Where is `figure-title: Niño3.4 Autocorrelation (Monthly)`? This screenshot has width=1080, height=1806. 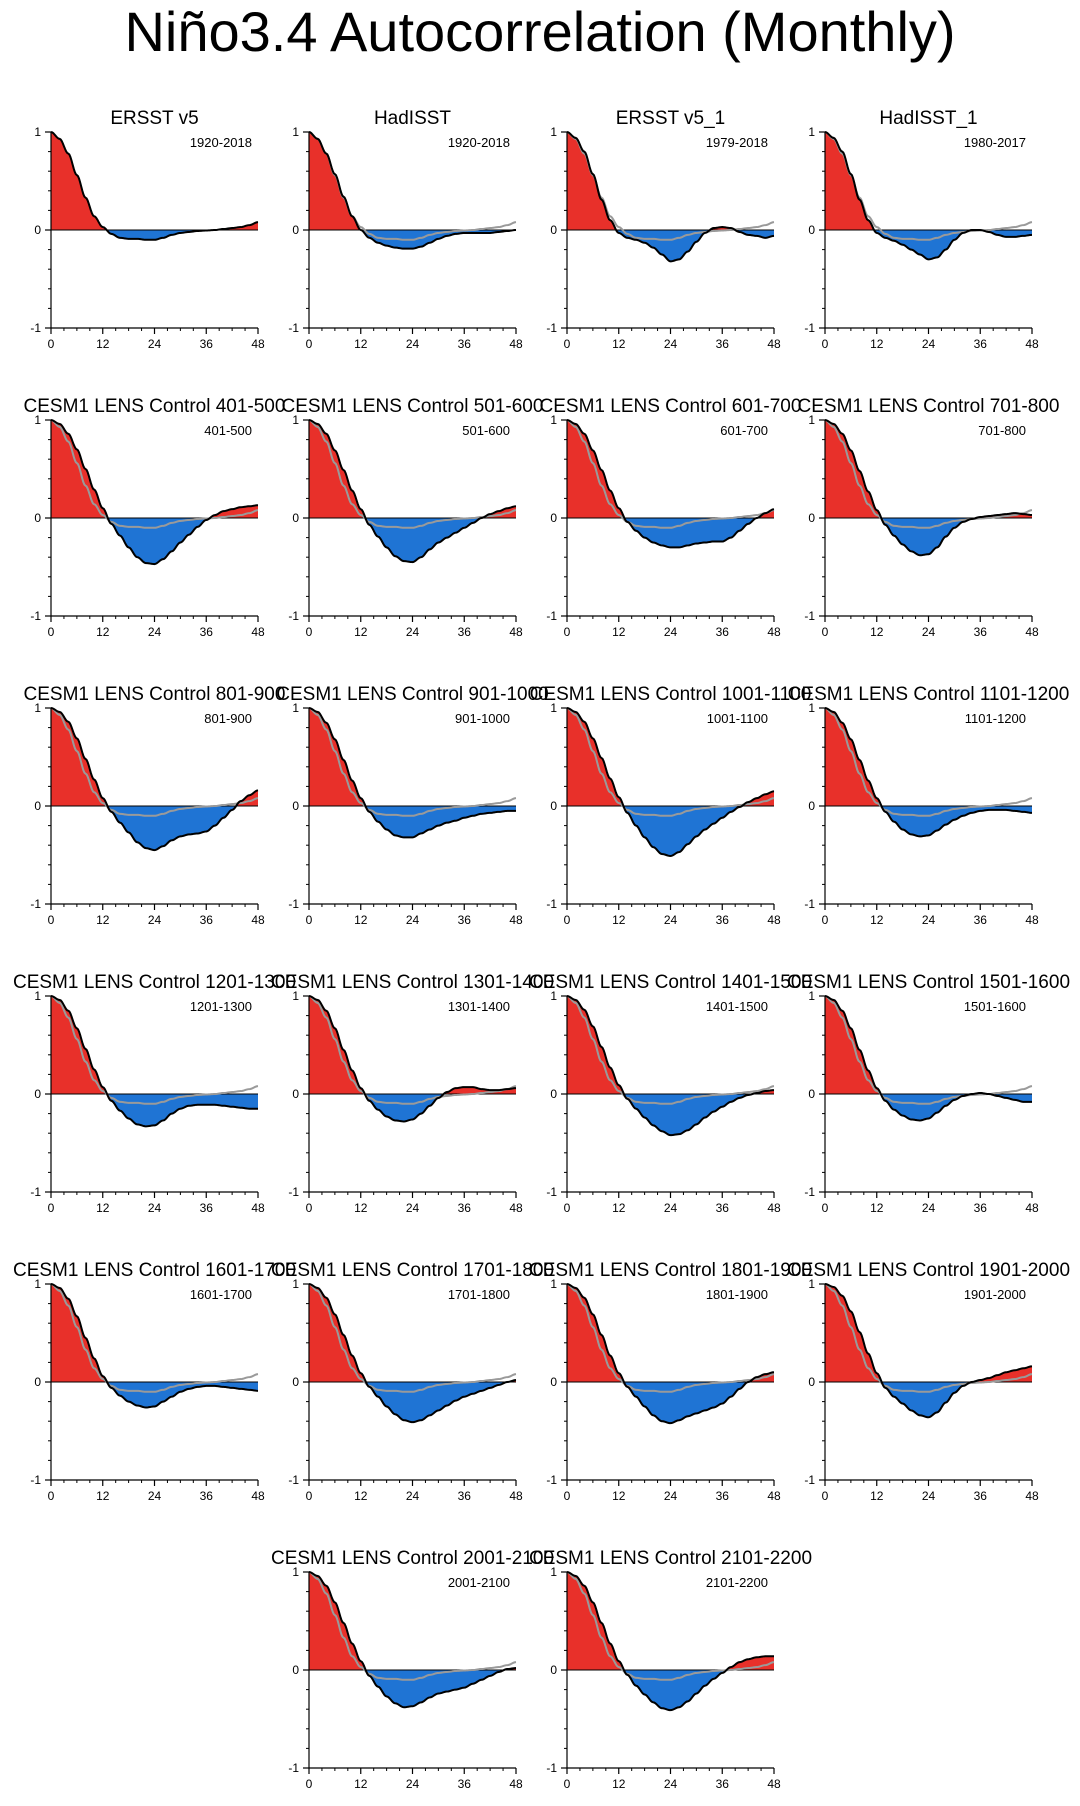 figure-title: Niño3.4 Autocorrelation (Monthly) is located at coordinates (540, 31).